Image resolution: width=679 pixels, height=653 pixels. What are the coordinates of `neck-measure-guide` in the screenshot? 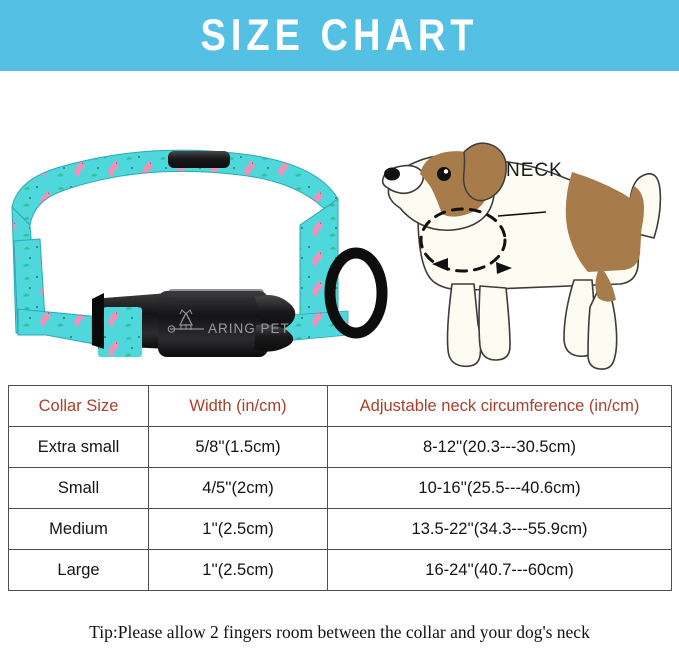 It's located at (463, 240).